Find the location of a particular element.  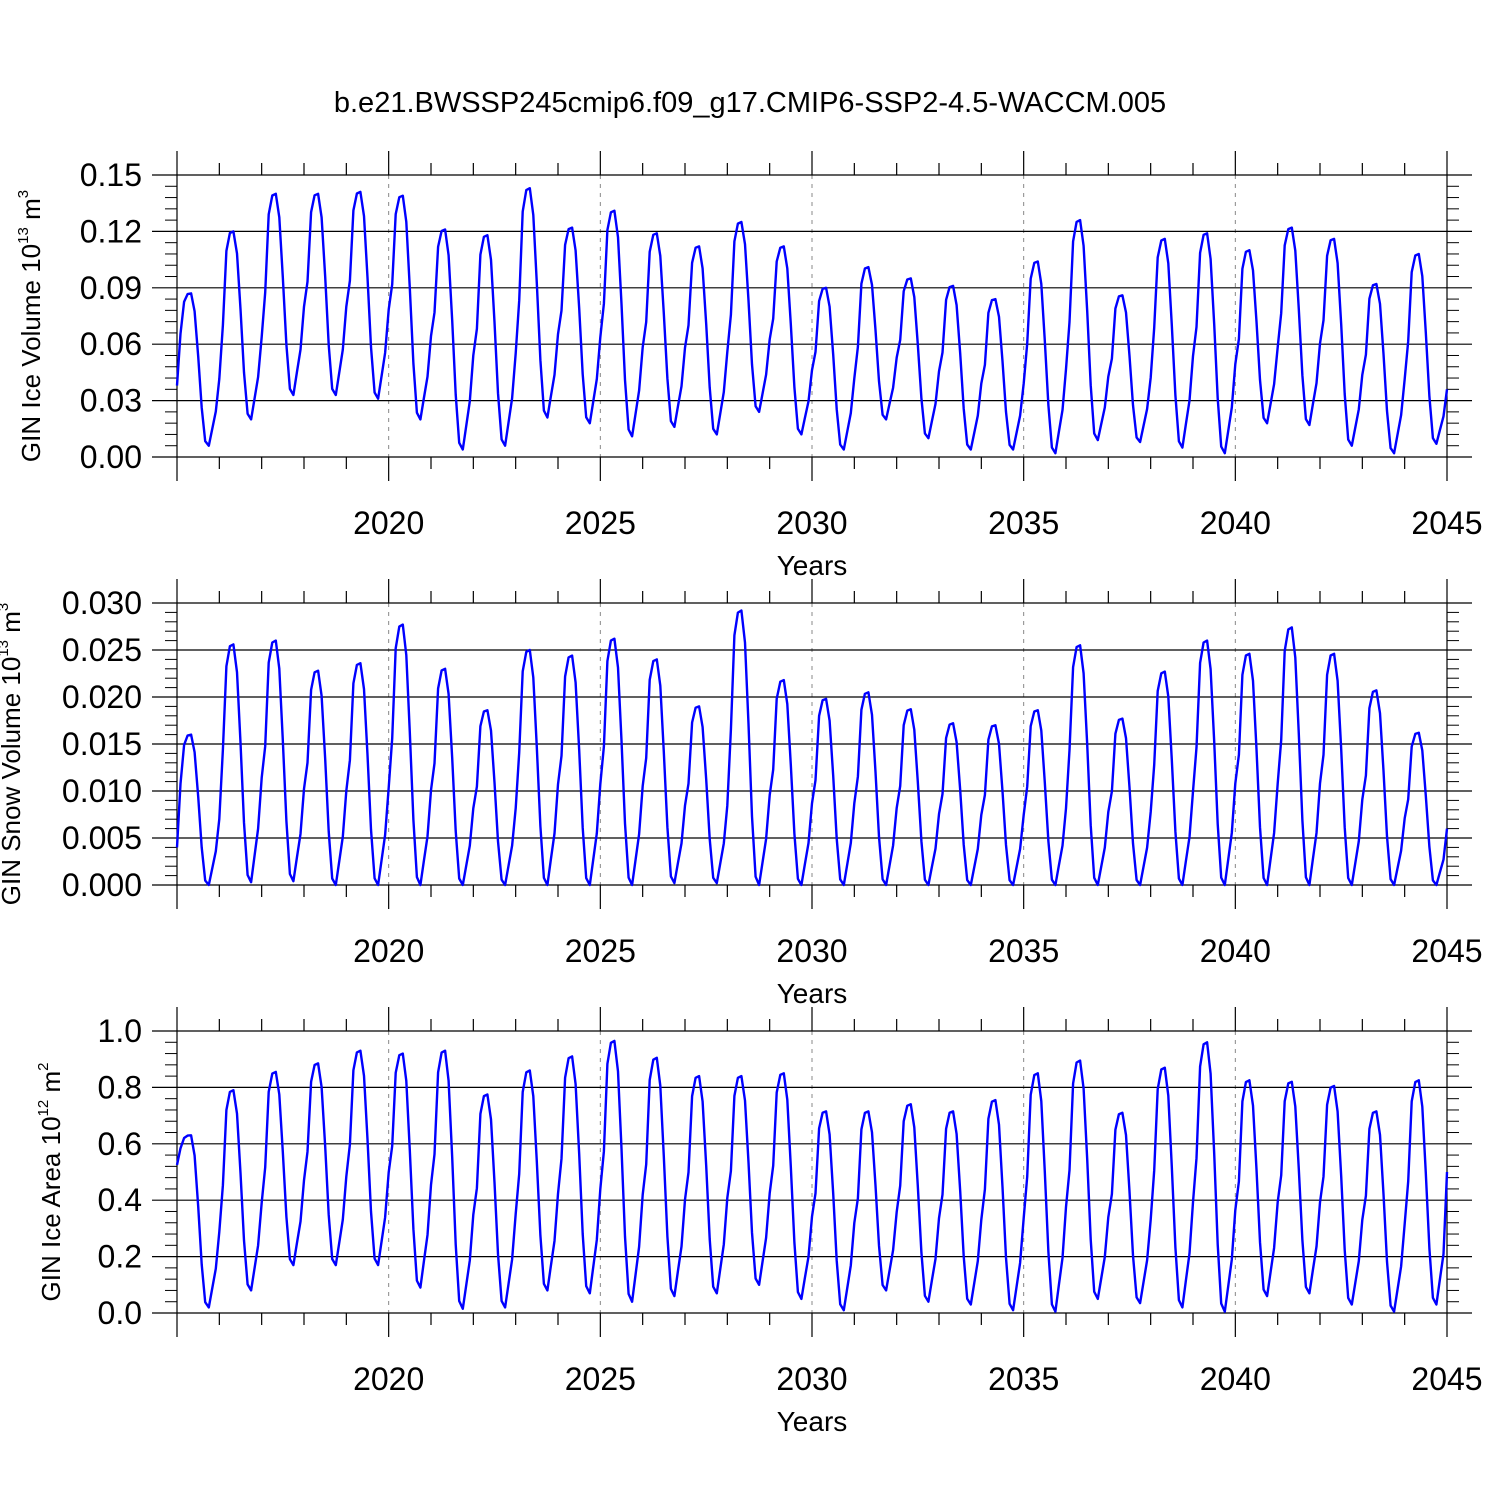

y-tick-label: 0.6 is located at coordinates (120, 1144).